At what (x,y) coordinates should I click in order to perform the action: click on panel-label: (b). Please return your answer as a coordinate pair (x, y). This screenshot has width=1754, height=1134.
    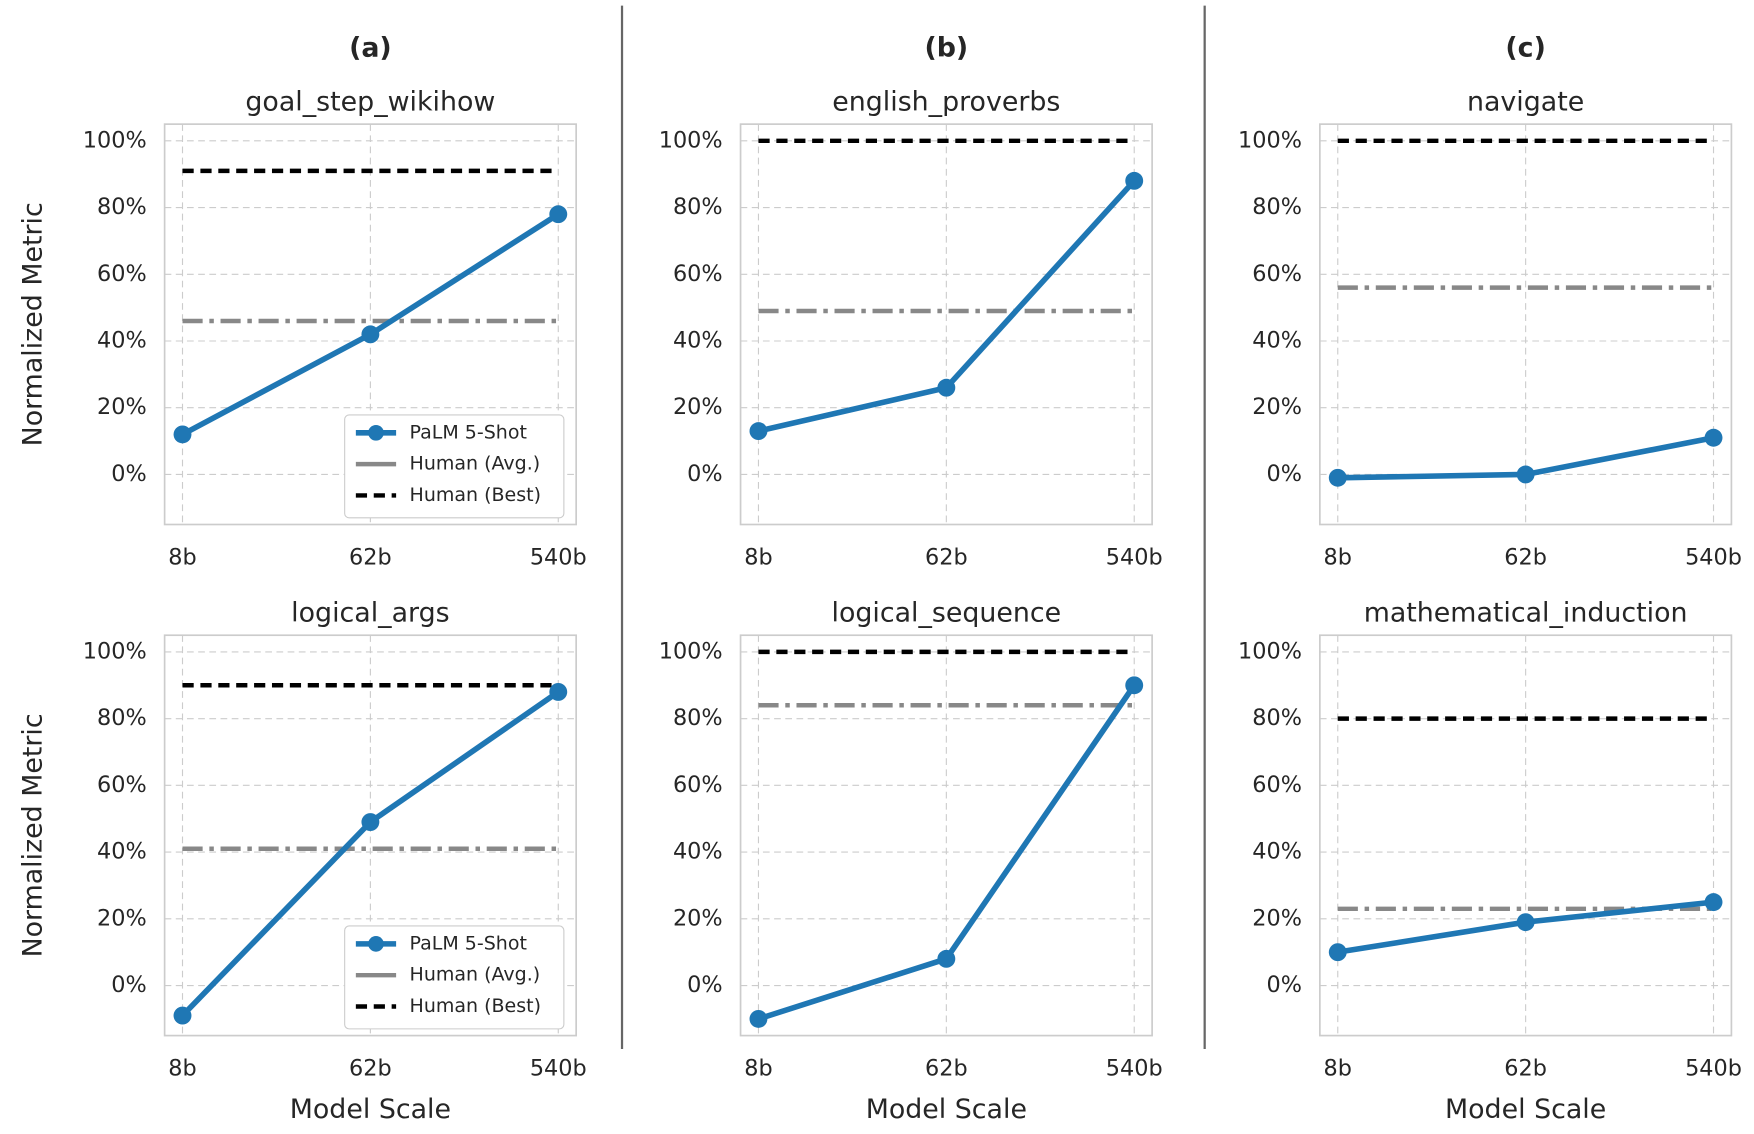
    Looking at the image, I should click on (946, 48).